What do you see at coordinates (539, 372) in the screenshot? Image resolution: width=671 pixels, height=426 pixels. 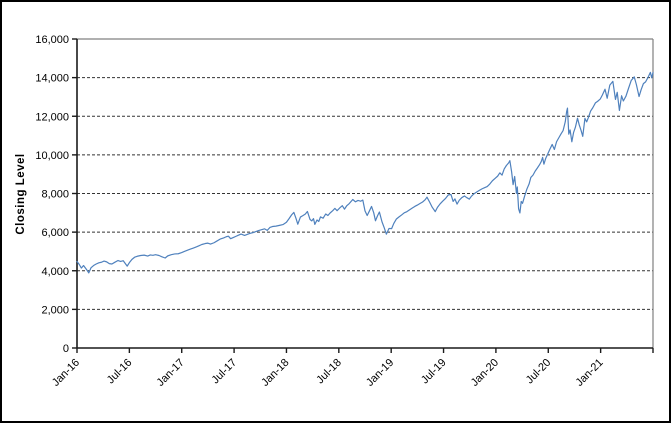 I see `x-tick-label: Jul-20` at bounding box center [539, 372].